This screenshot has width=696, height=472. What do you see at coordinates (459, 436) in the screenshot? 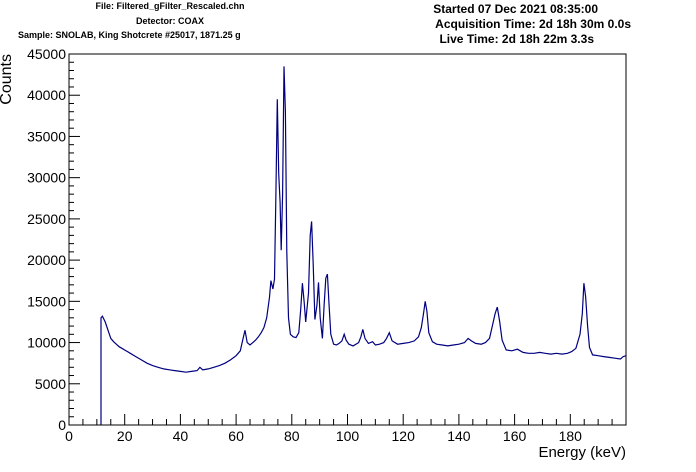
I see `x-tick-label: 140` at bounding box center [459, 436].